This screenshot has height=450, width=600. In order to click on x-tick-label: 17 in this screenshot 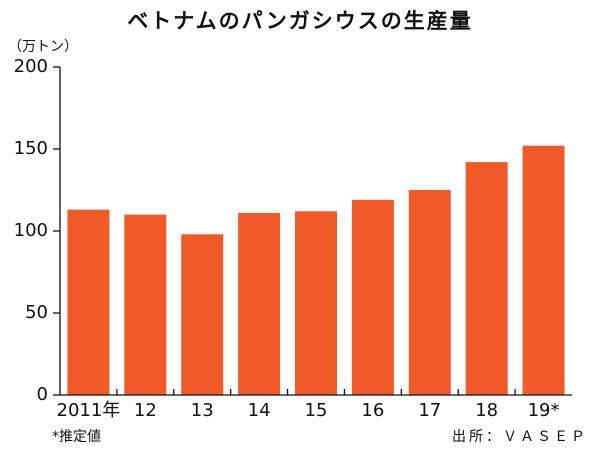, I will do `click(429, 410)`.